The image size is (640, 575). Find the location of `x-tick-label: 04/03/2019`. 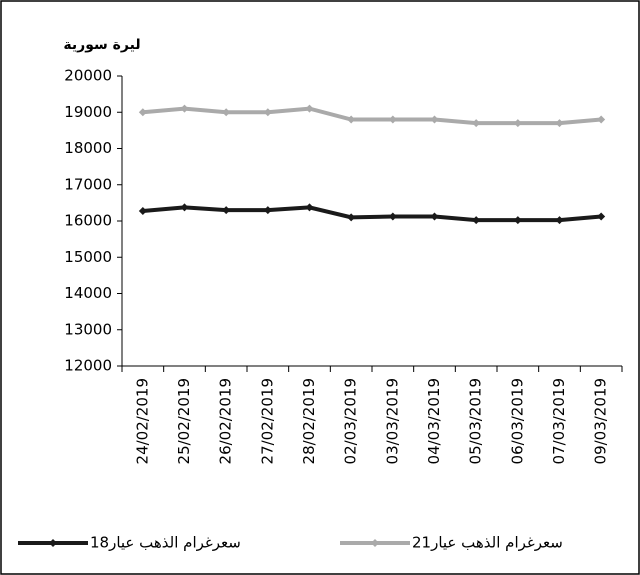

x-tick-label: 04/03/2019 is located at coordinates (434, 421).